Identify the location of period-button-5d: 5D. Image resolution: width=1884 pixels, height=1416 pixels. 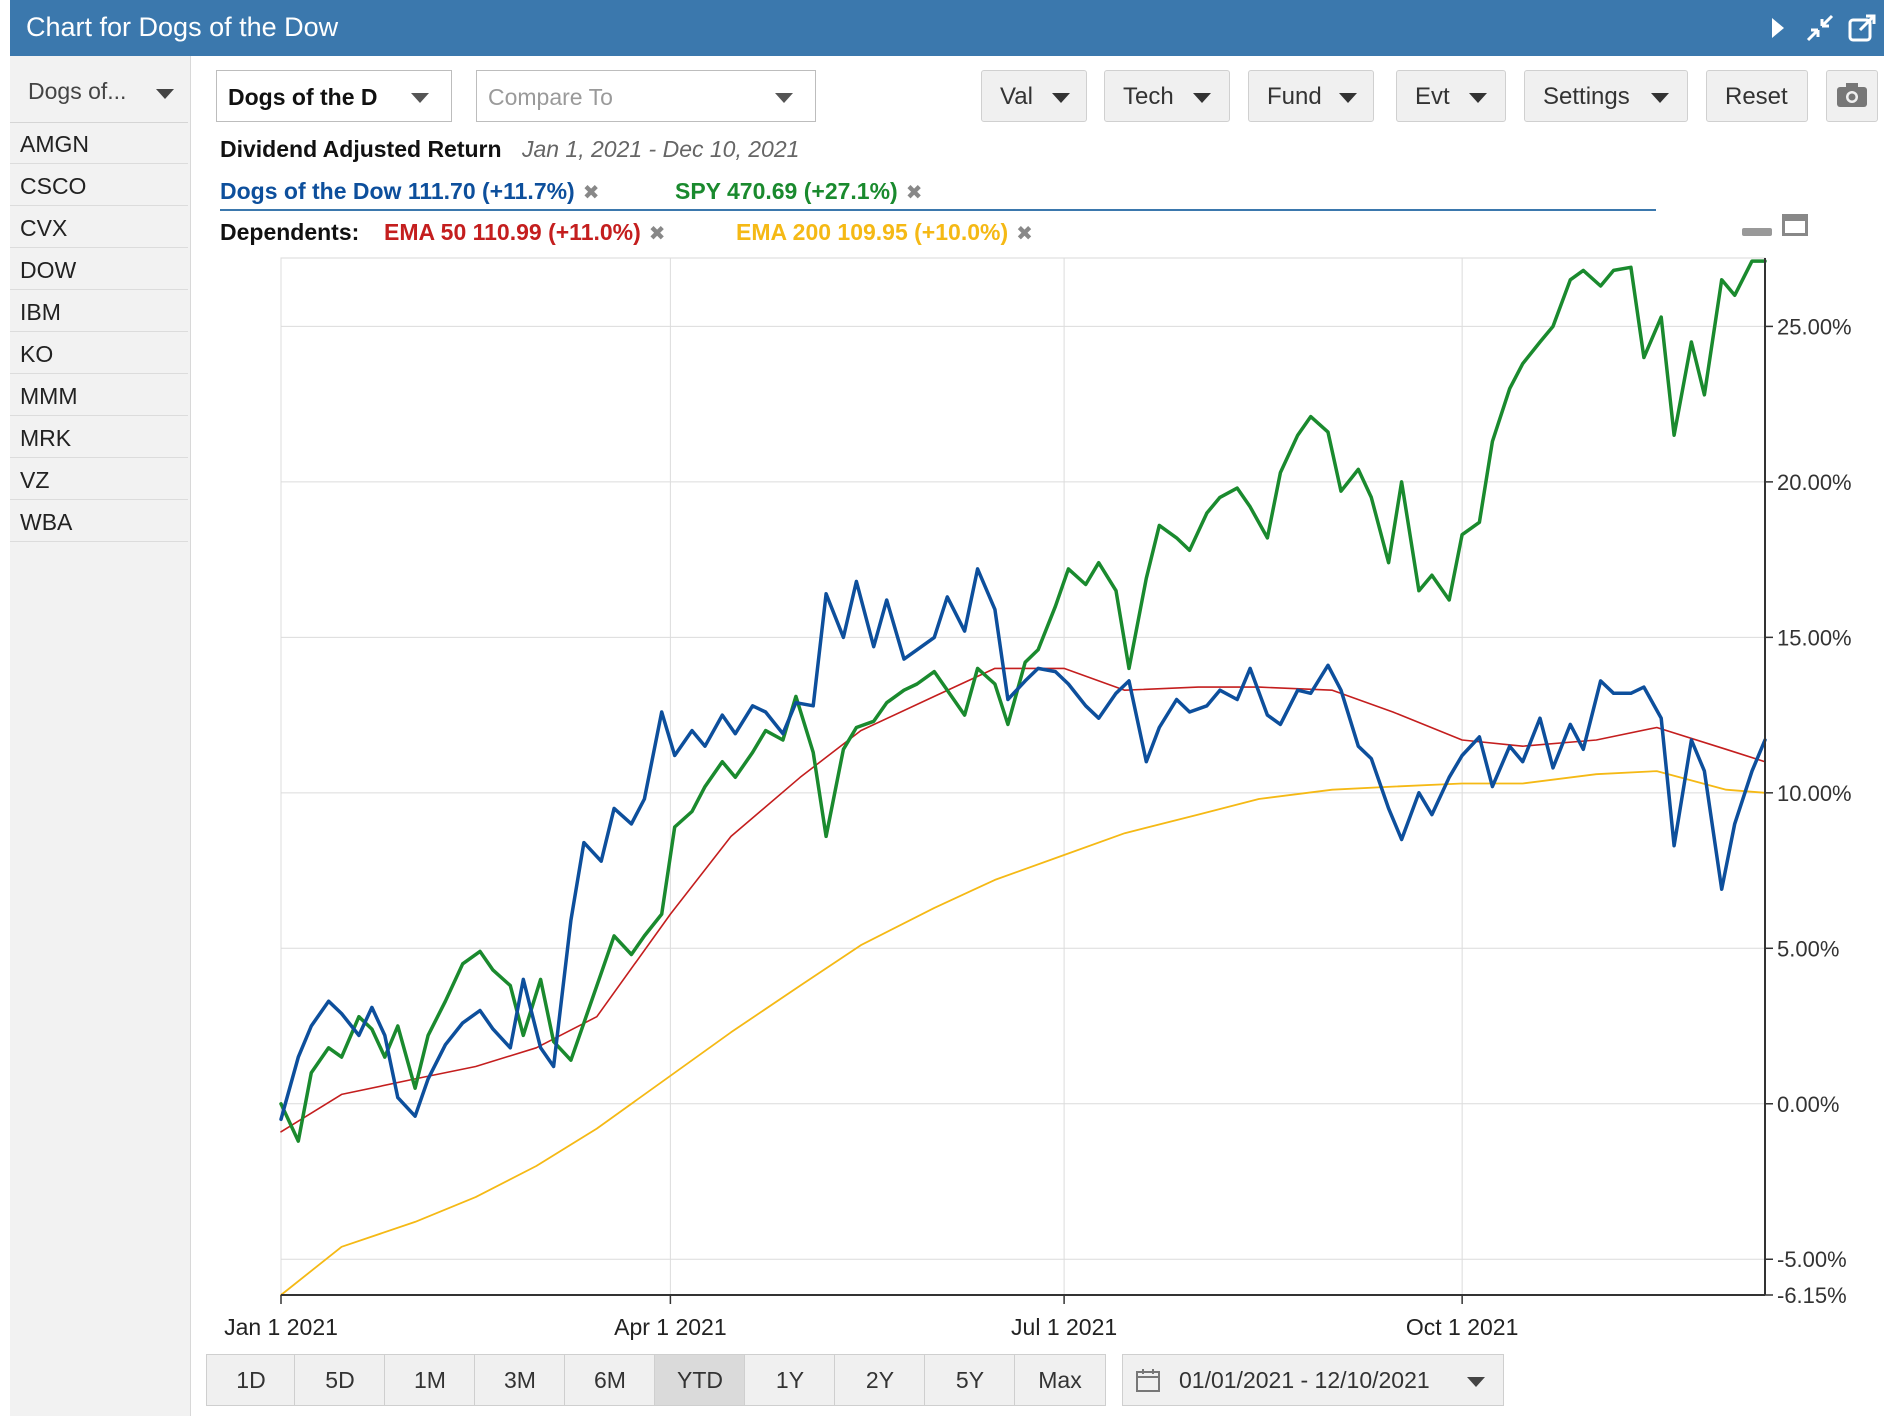
(340, 1380).